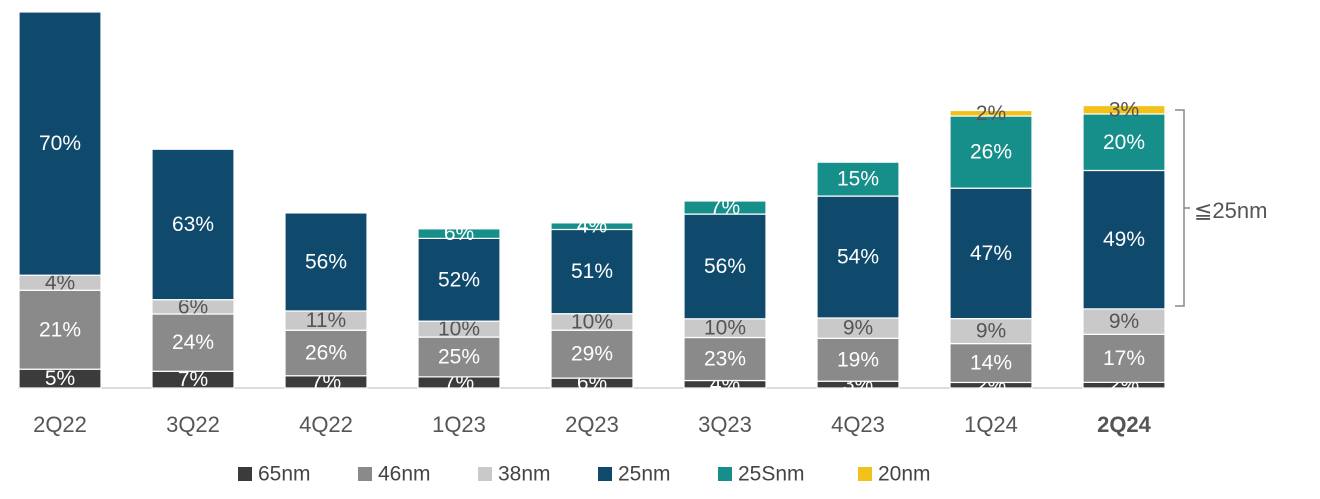 The width and height of the screenshot is (1320, 499). I want to click on data-label: 25%, so click(459, 357).